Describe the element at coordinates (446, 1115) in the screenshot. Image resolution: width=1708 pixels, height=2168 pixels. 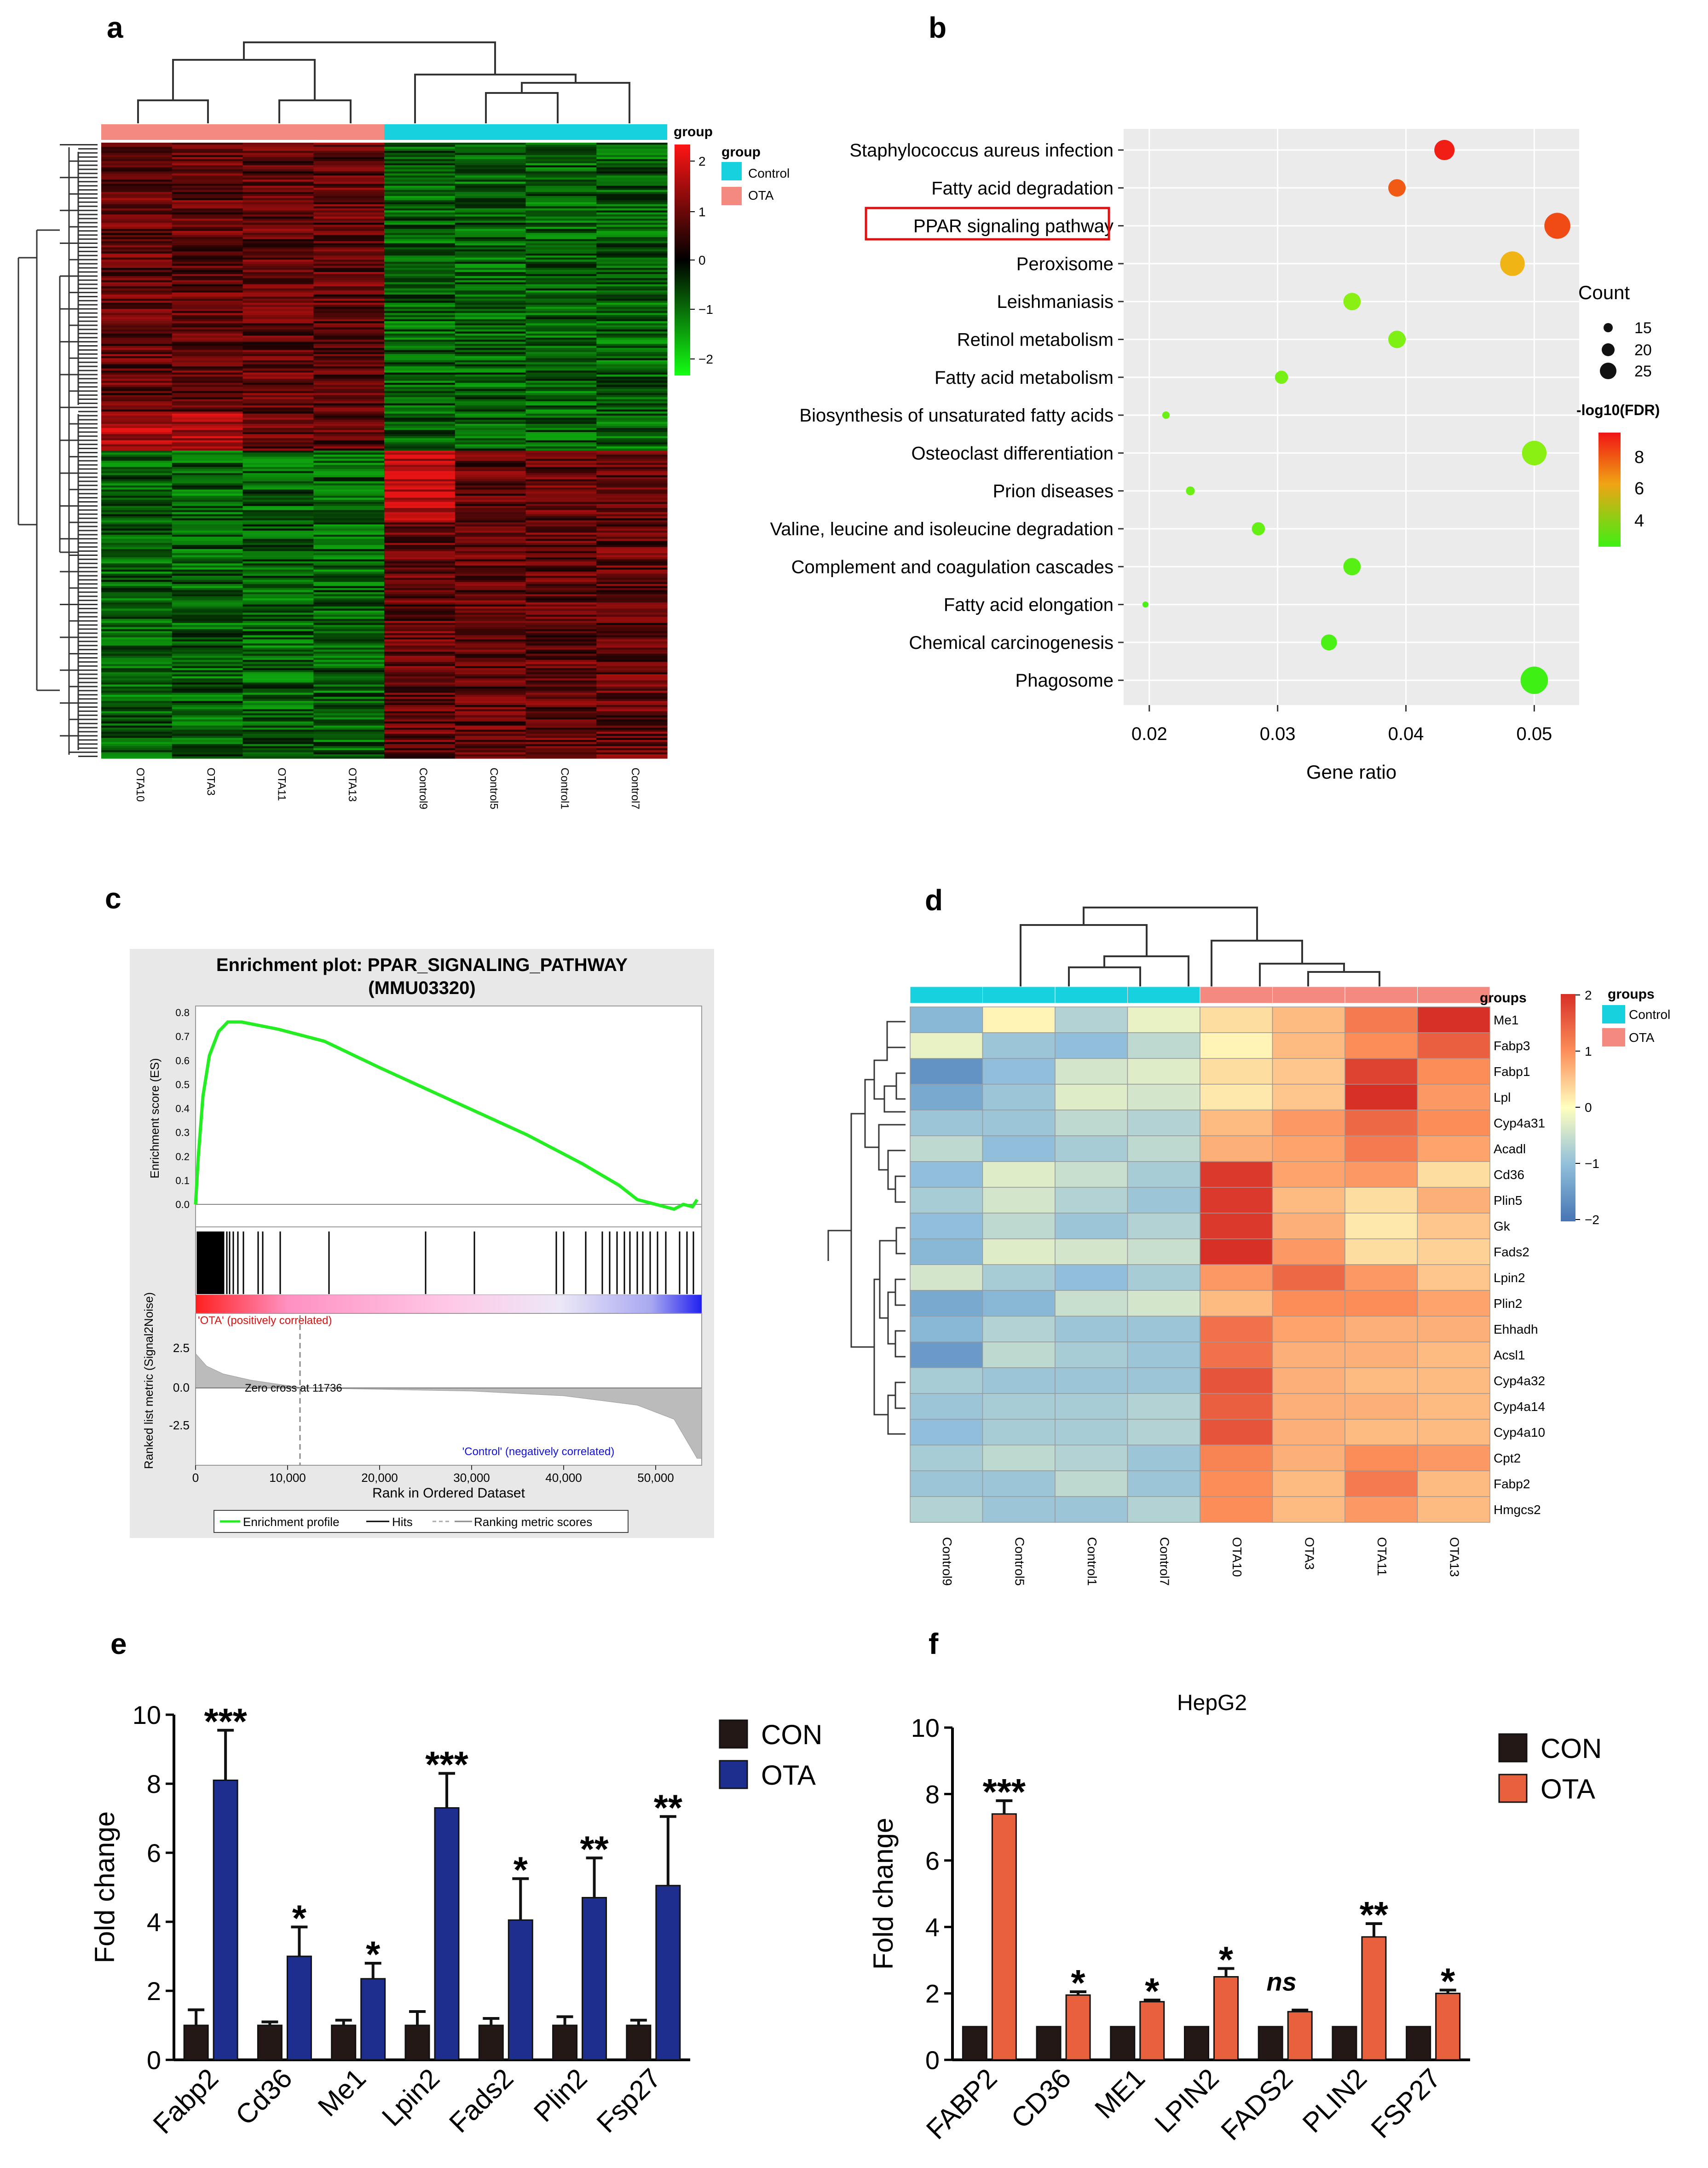
I see `enrichment-profile-line` at that location.